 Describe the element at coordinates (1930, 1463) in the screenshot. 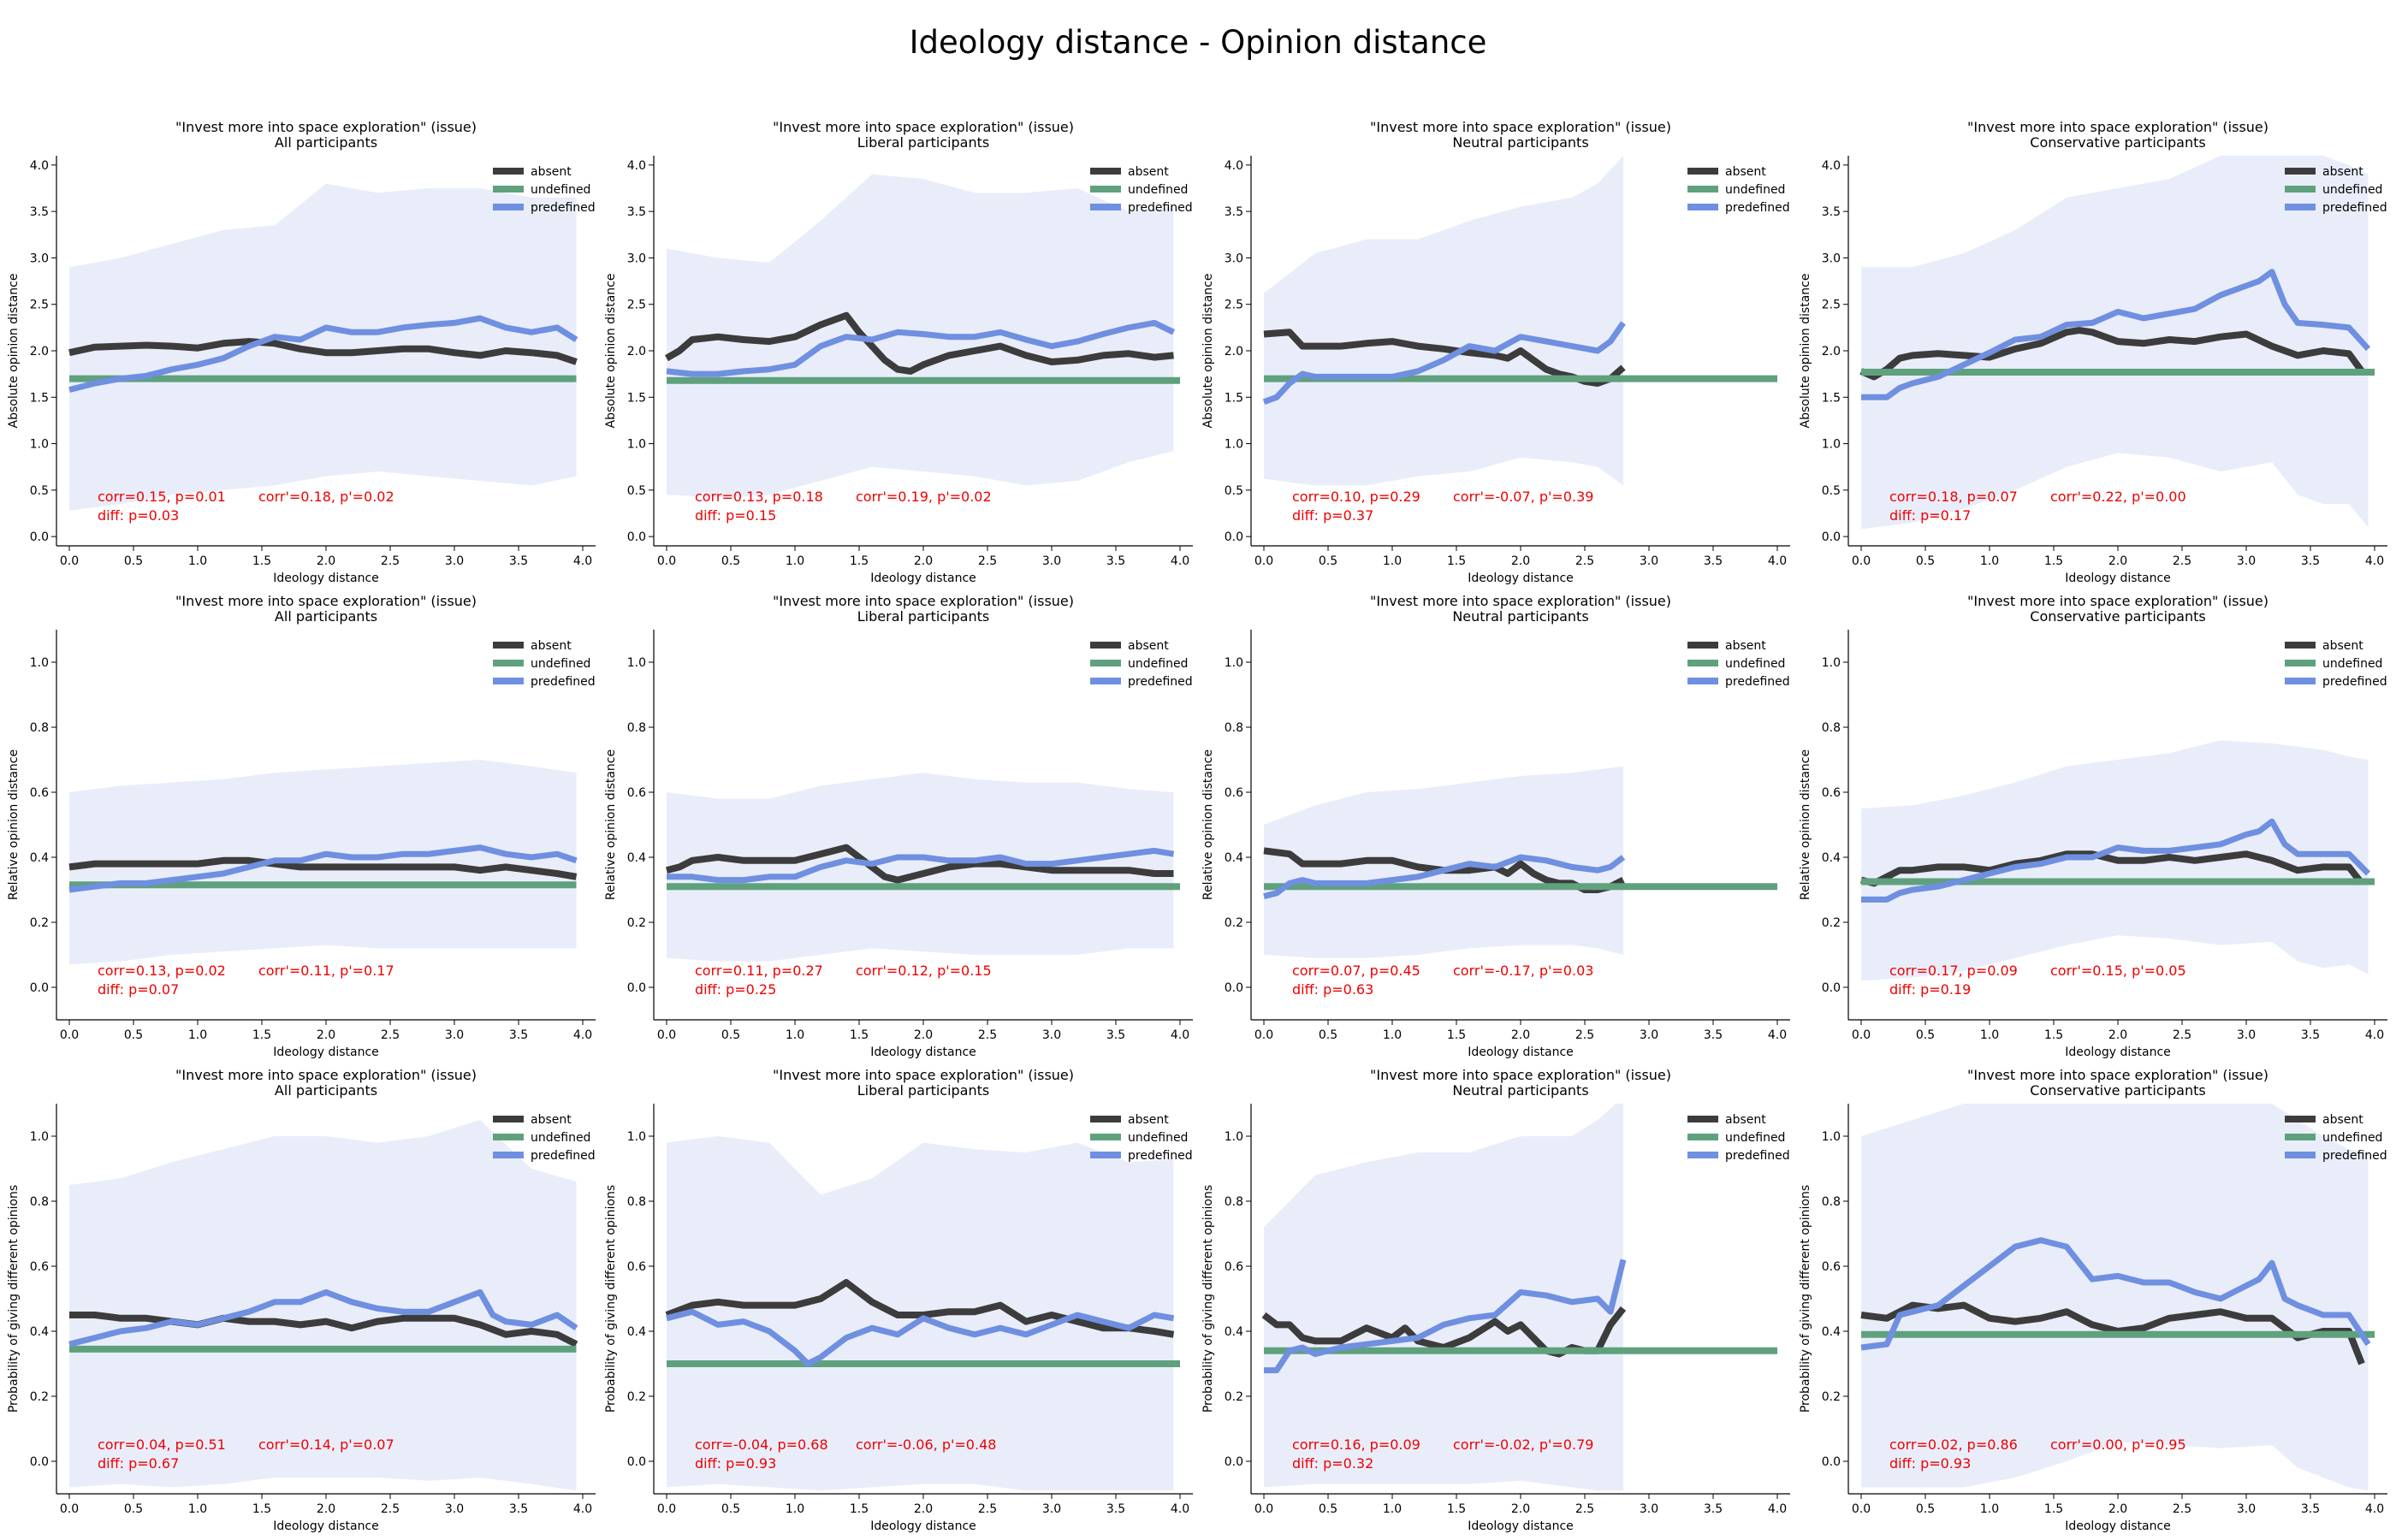

I see `stats-diff: diff: p=0.93` at that location.